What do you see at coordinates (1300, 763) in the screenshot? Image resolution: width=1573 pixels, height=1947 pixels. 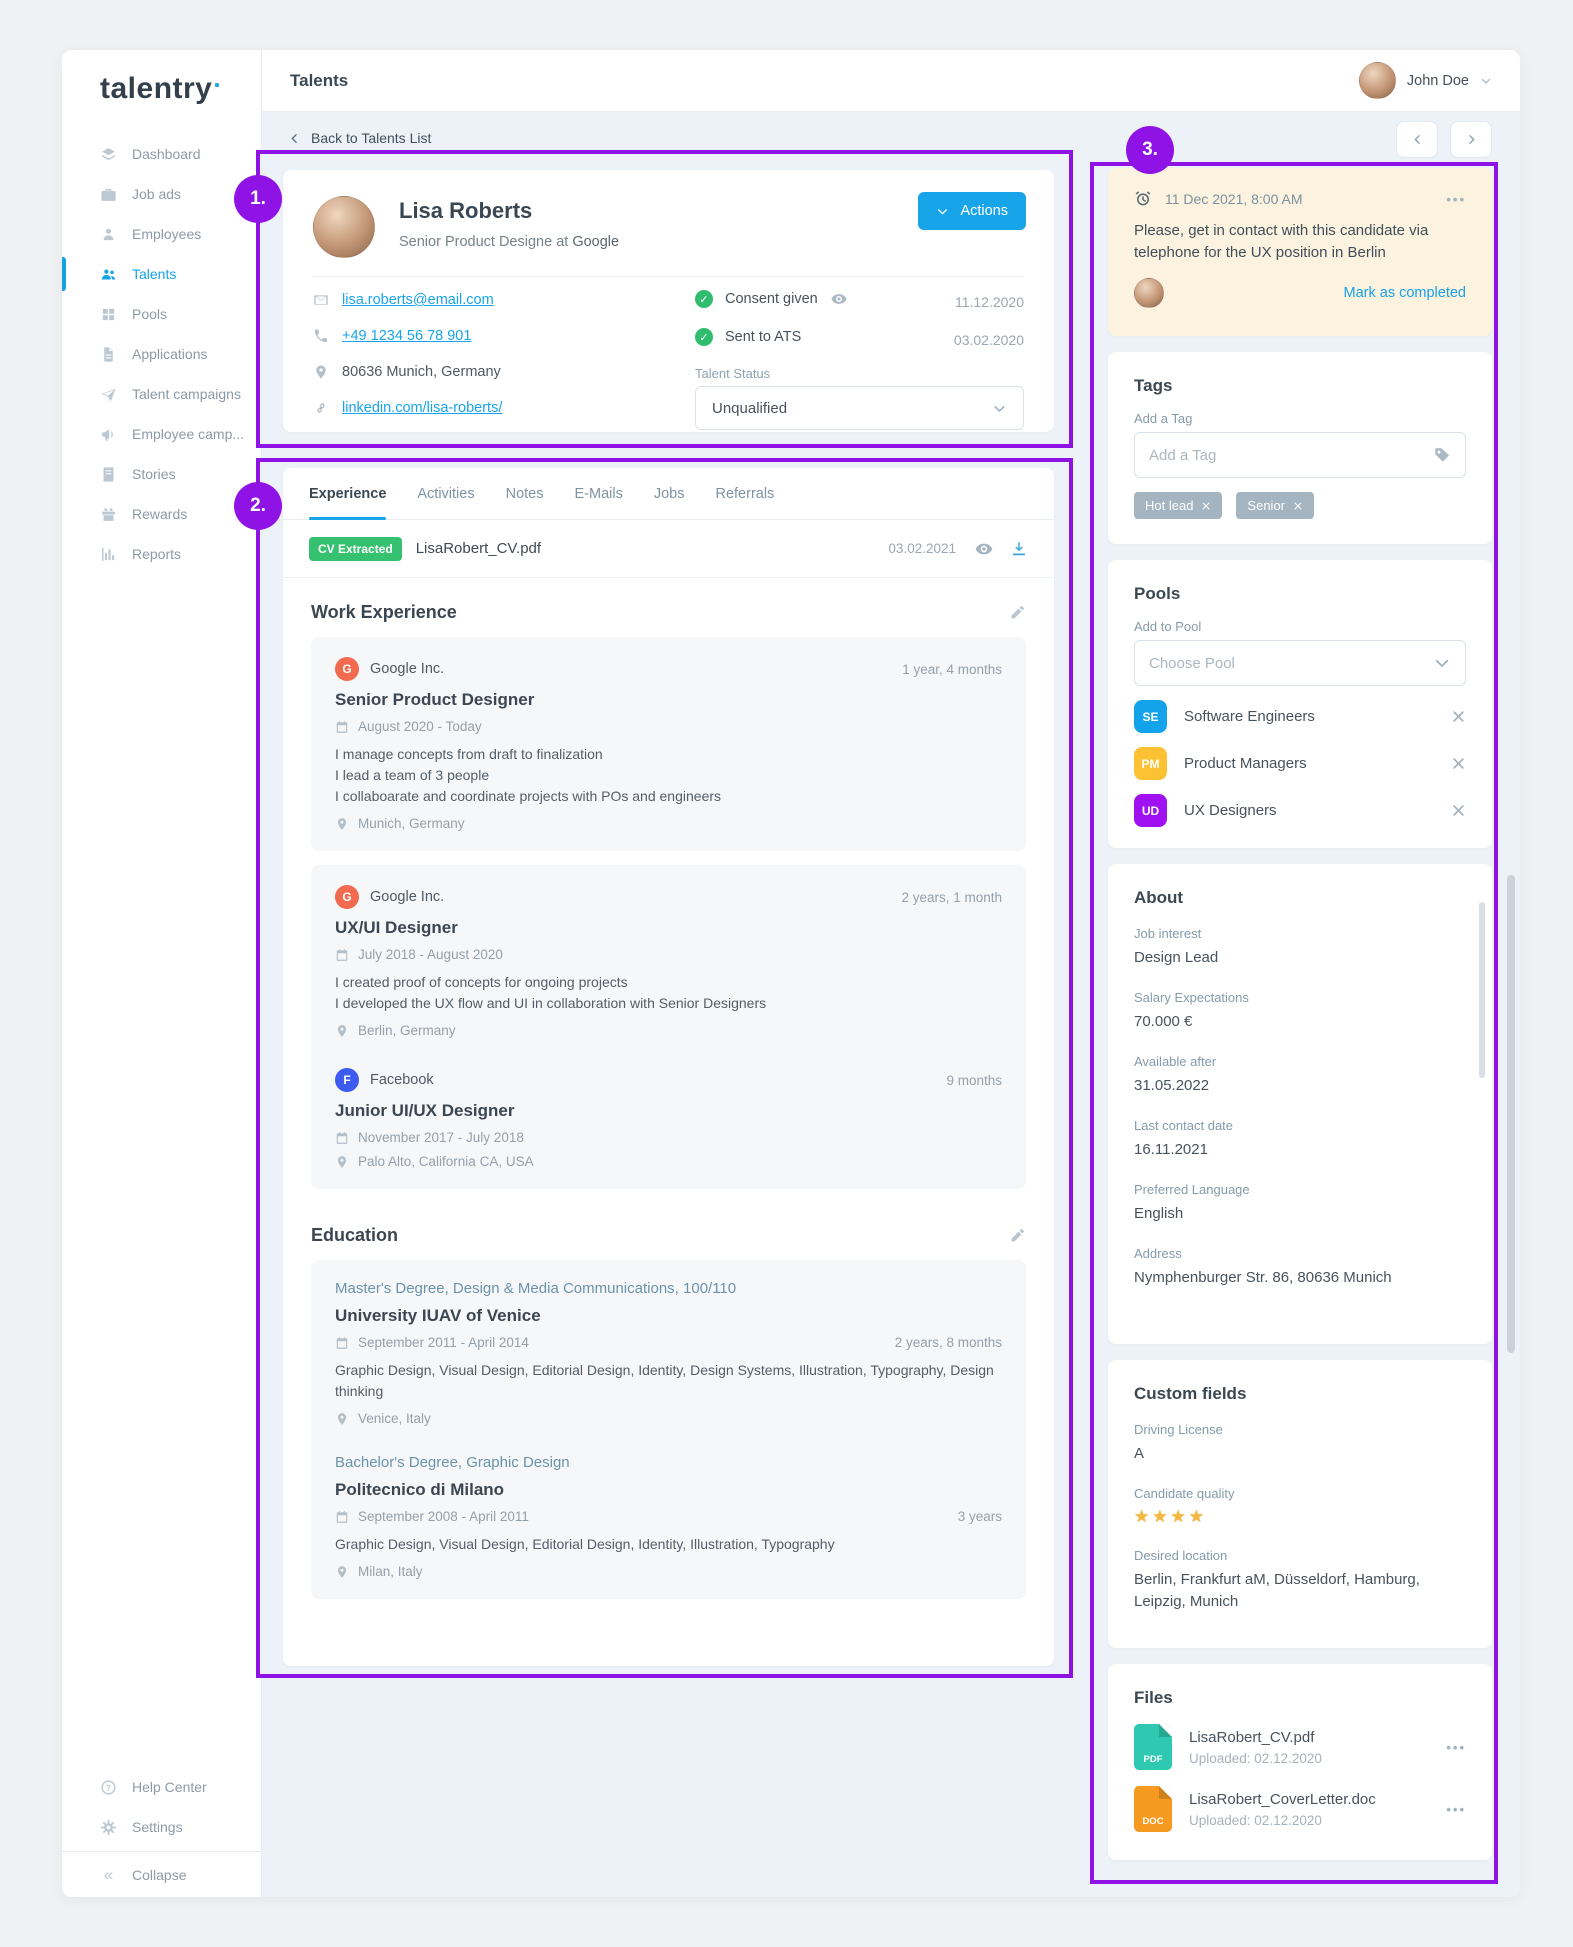 I see `pool-row-product-managers: PM Product Managers` at bounding box center [1300, 763].